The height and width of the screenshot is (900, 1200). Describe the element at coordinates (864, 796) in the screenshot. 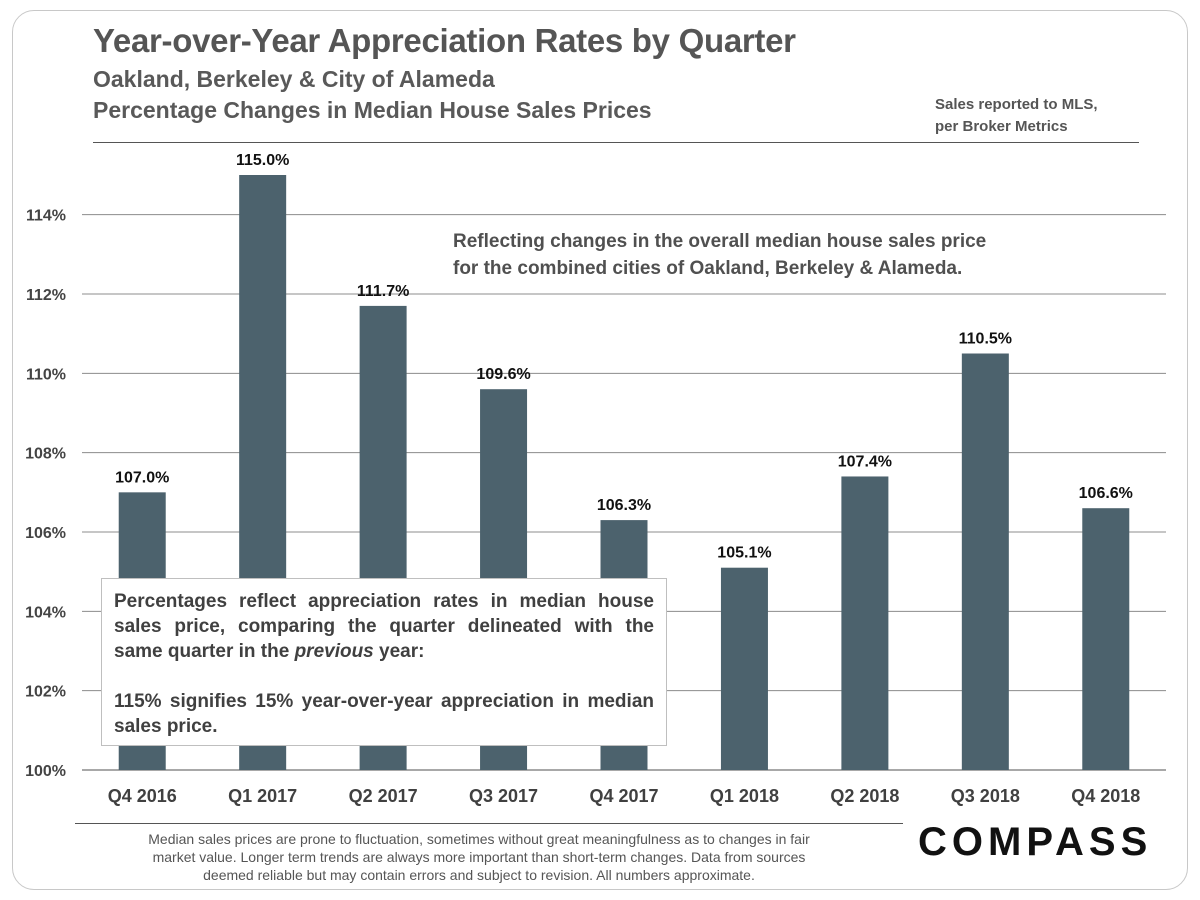

I see `x-tick-label: Q2 2018` at that location.